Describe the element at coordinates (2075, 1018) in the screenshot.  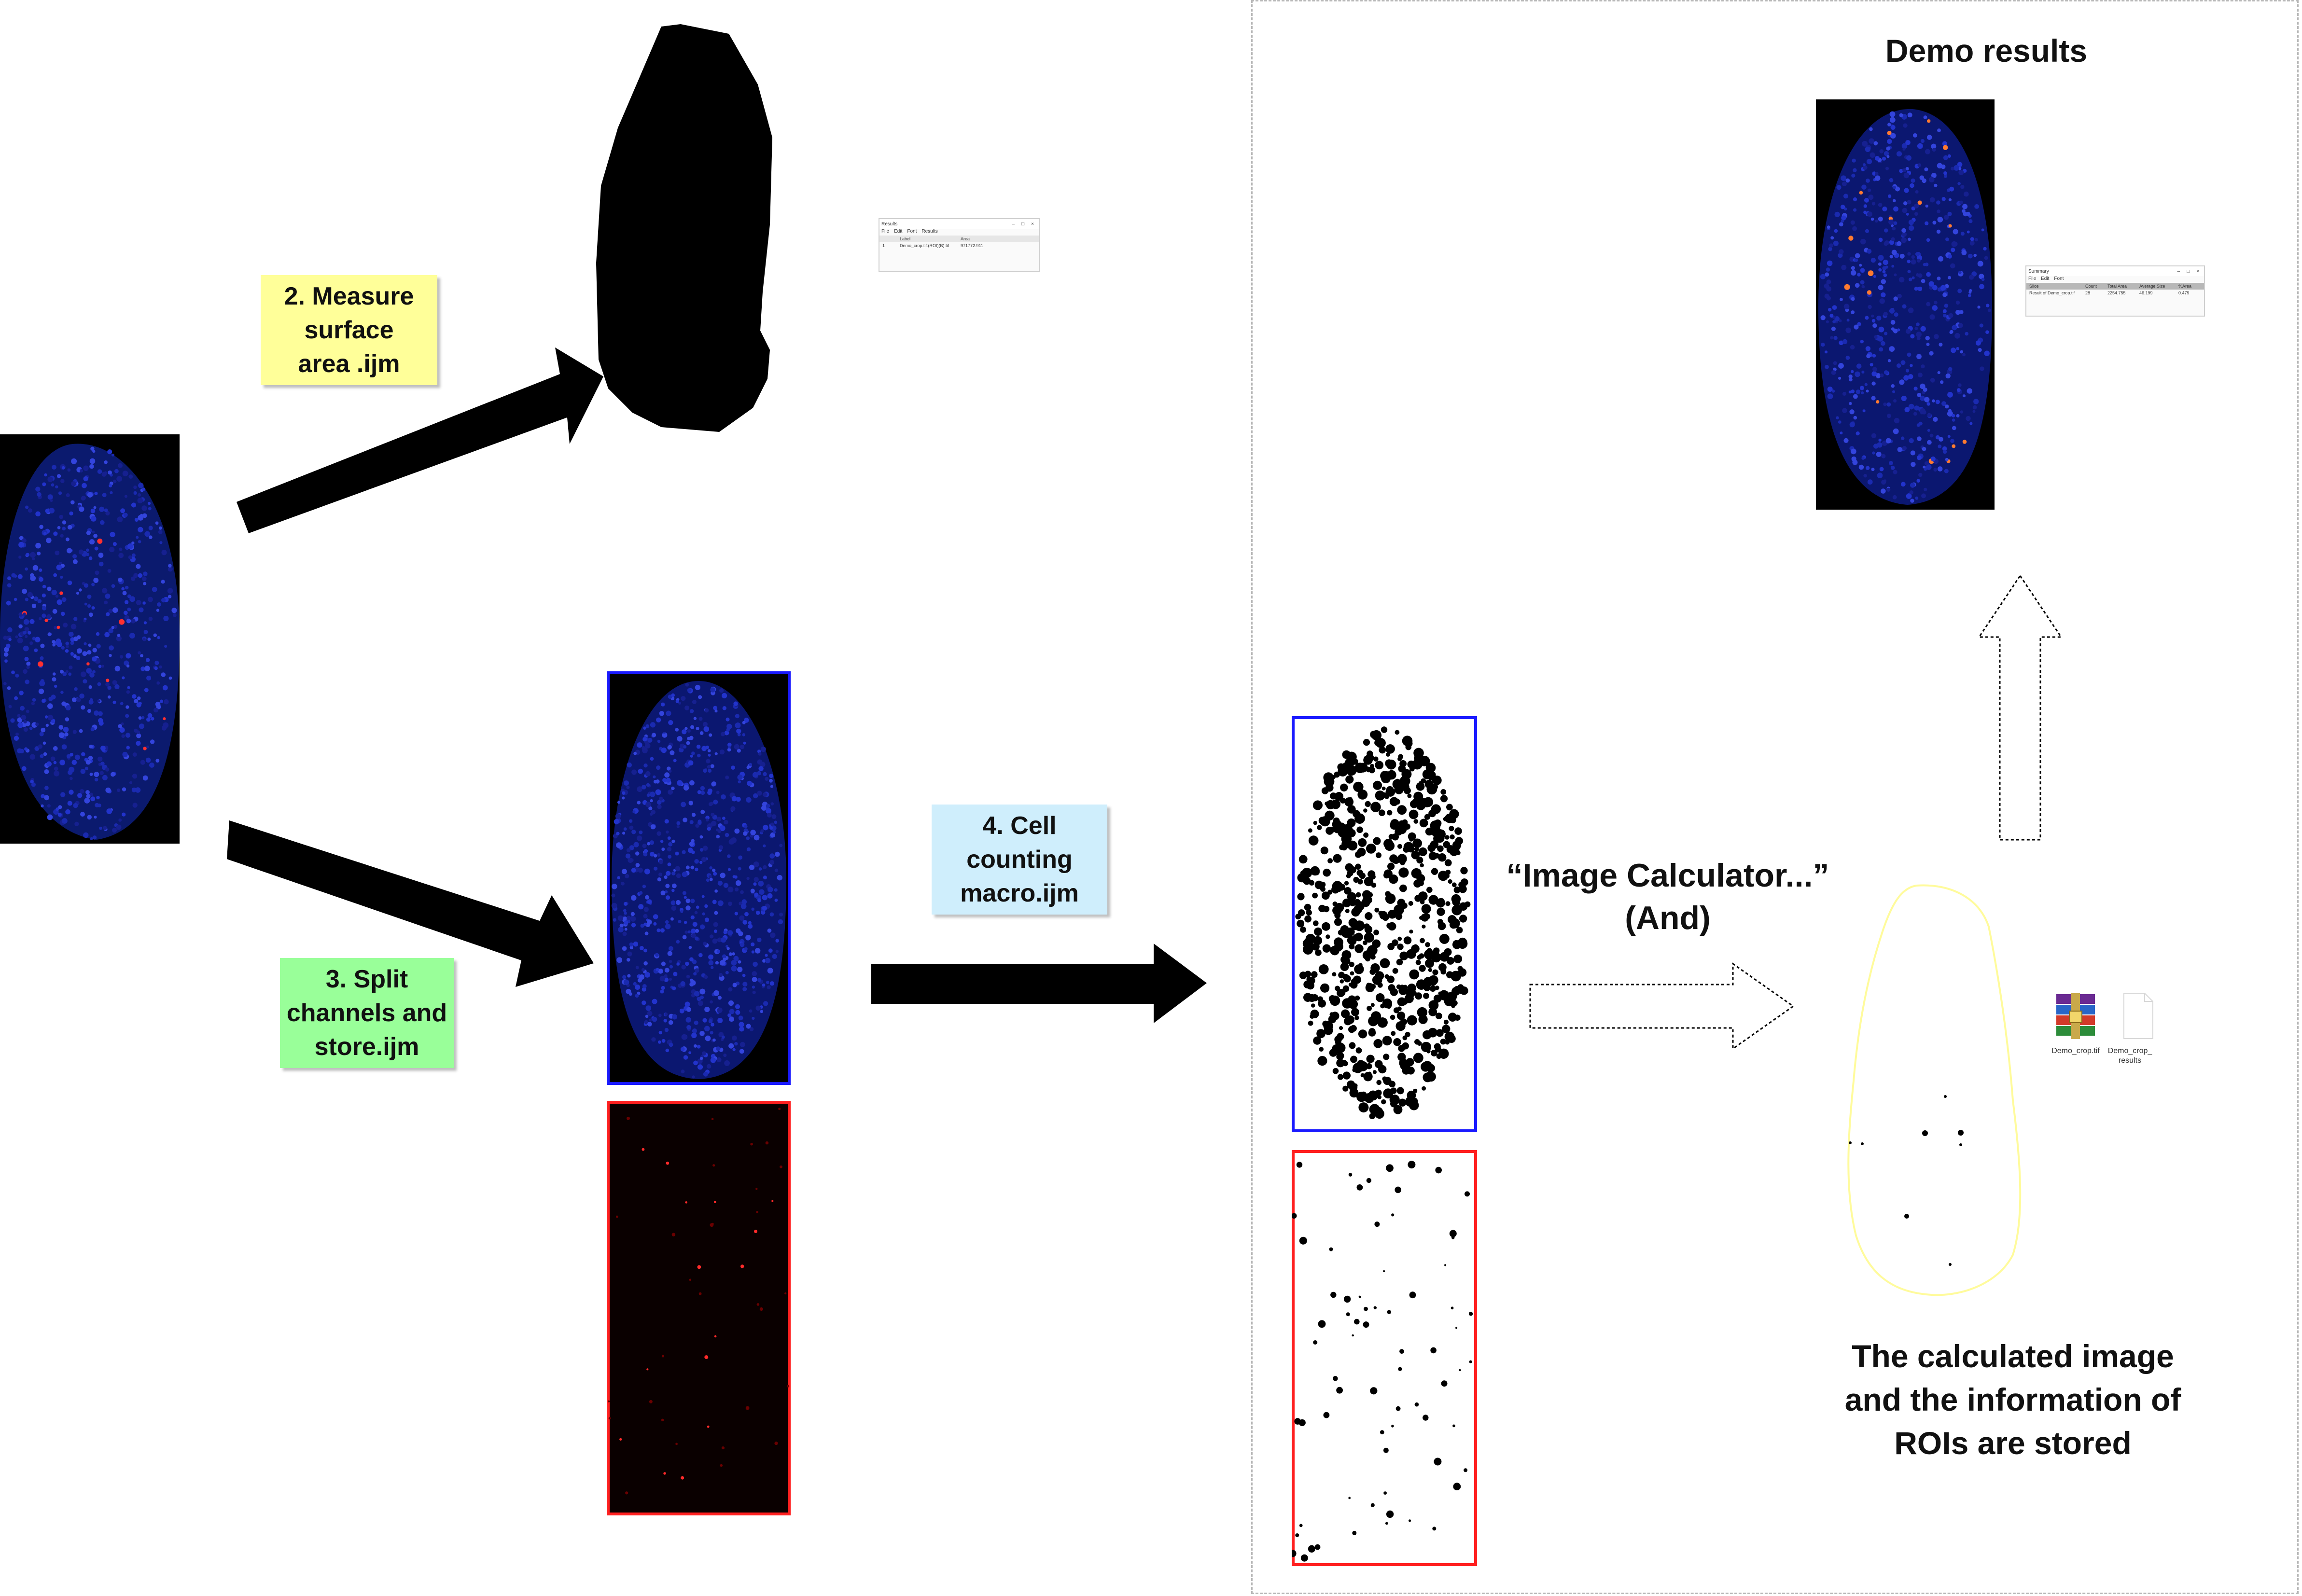
I see `archive-icon` at that location.